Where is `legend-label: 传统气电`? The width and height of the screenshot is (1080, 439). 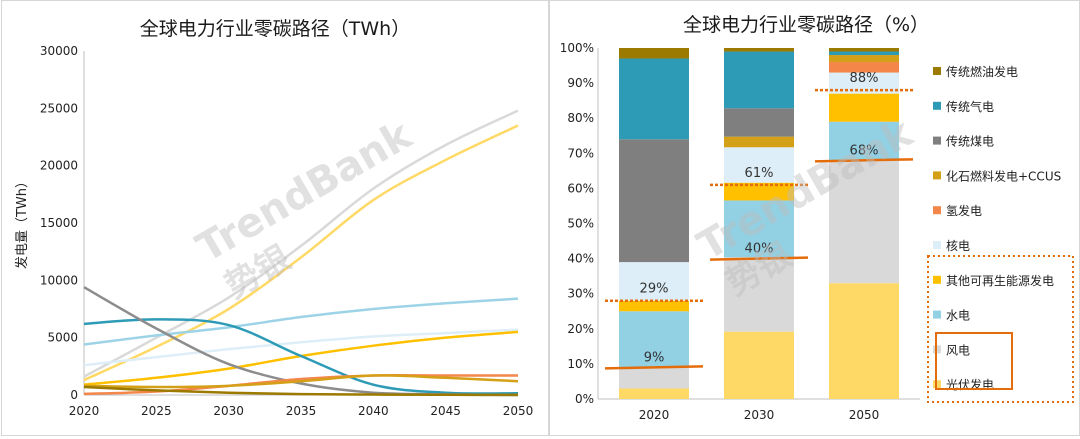 legend-label: 传统气电 is located at coordinates (970, 106).